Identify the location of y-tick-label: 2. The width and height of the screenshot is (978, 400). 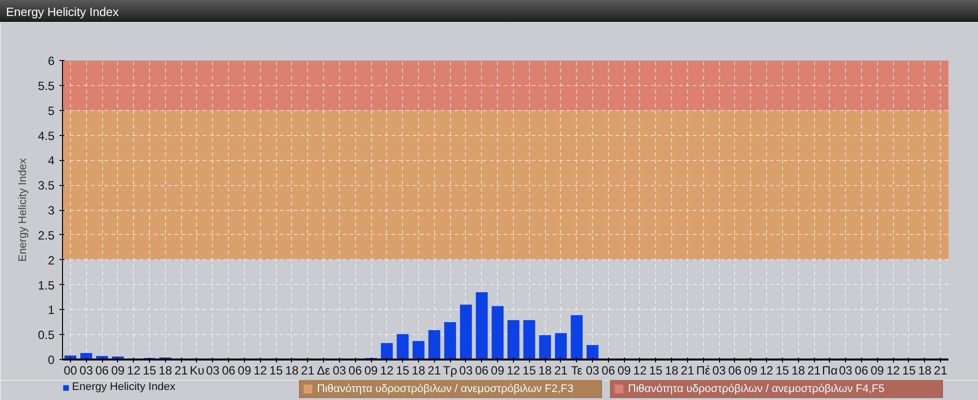
(51, 260).